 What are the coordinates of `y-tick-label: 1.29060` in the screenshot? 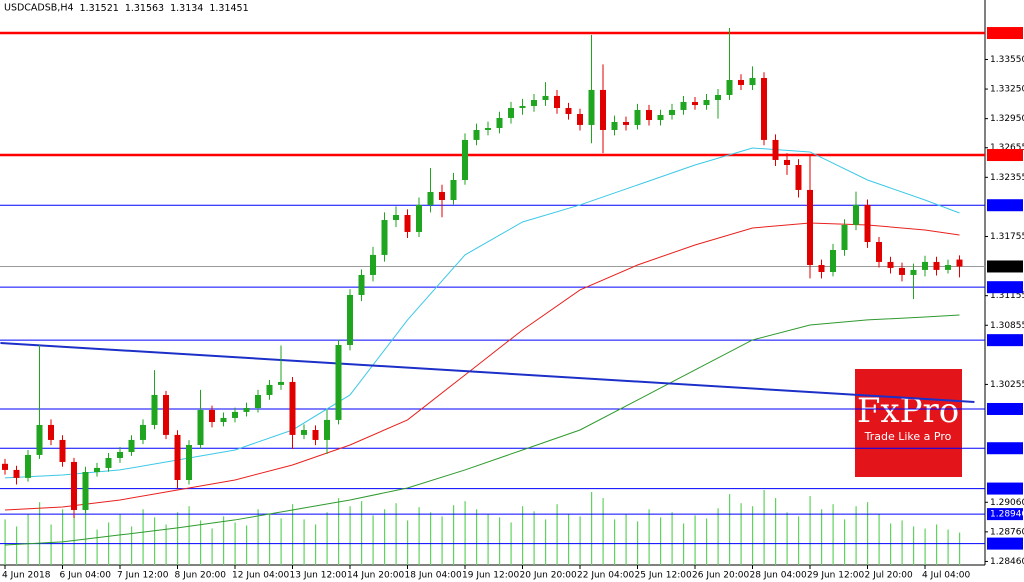 It's located at (1007, 503).